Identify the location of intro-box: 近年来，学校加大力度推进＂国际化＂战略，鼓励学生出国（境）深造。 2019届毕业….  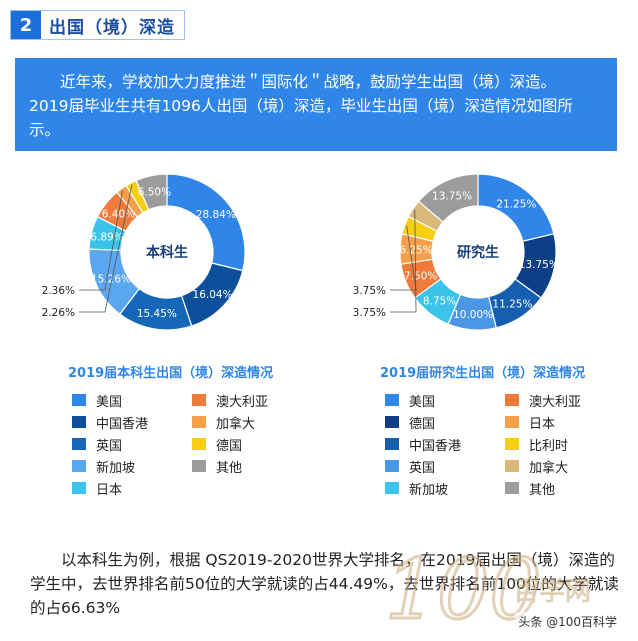
(316, 104).